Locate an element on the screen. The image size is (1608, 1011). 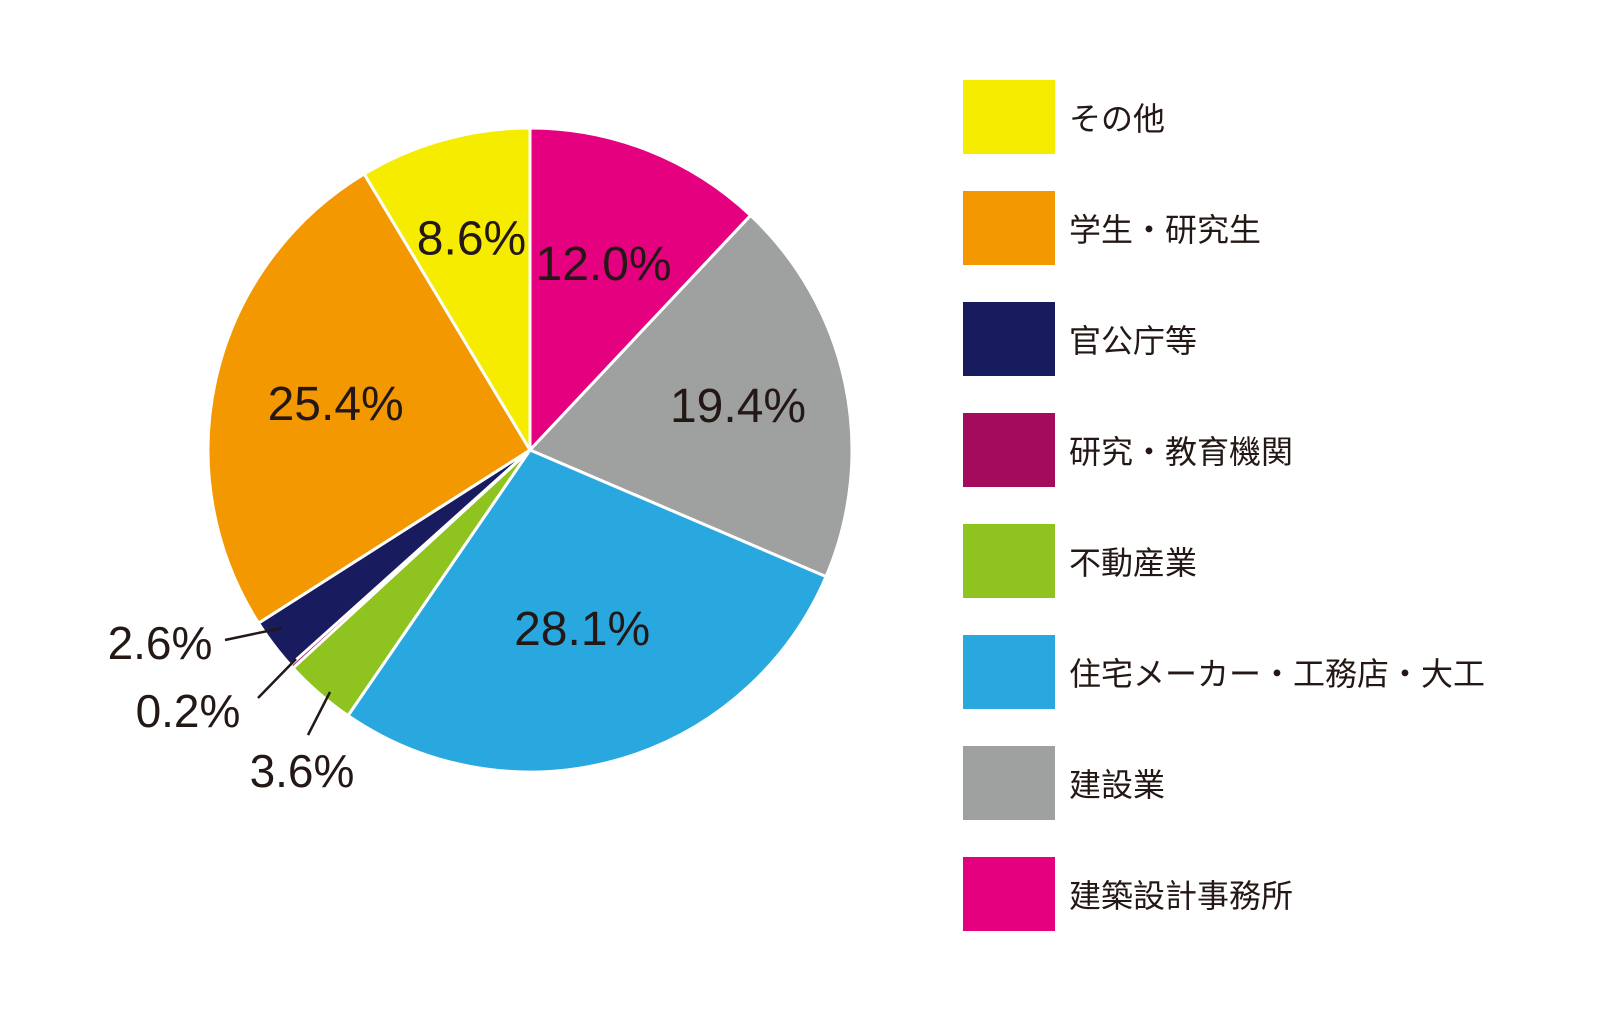
slice-value-label: 28.1% is located at coordinates (582, 629).